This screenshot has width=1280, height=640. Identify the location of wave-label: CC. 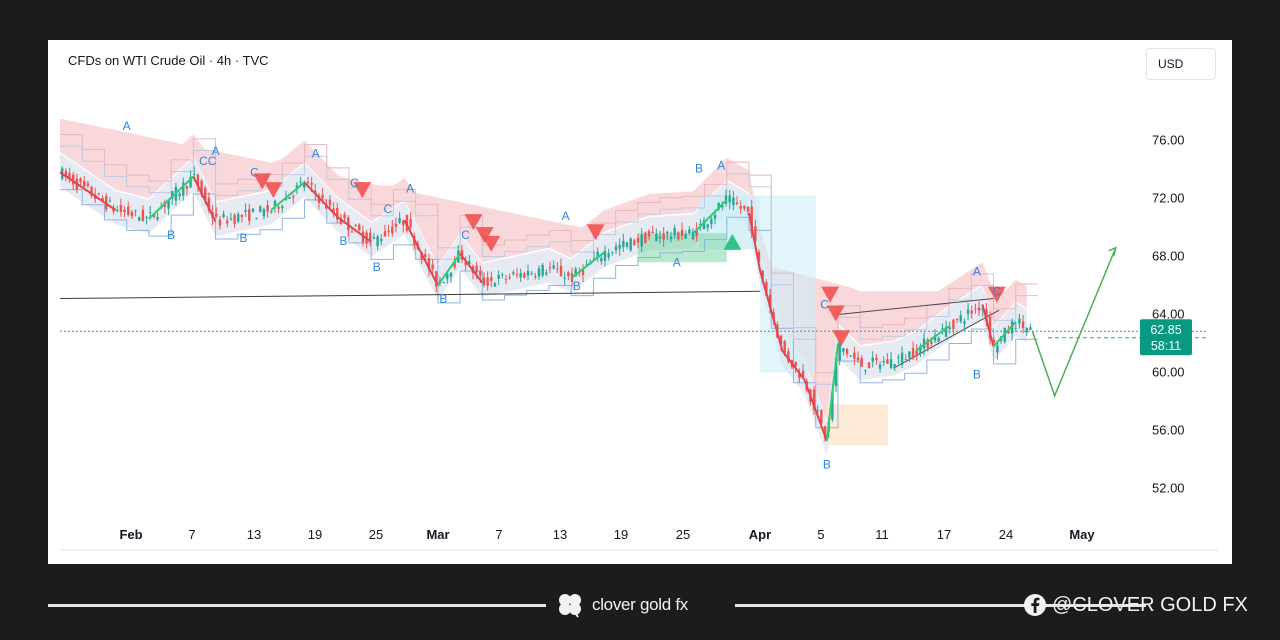
(208, 161).